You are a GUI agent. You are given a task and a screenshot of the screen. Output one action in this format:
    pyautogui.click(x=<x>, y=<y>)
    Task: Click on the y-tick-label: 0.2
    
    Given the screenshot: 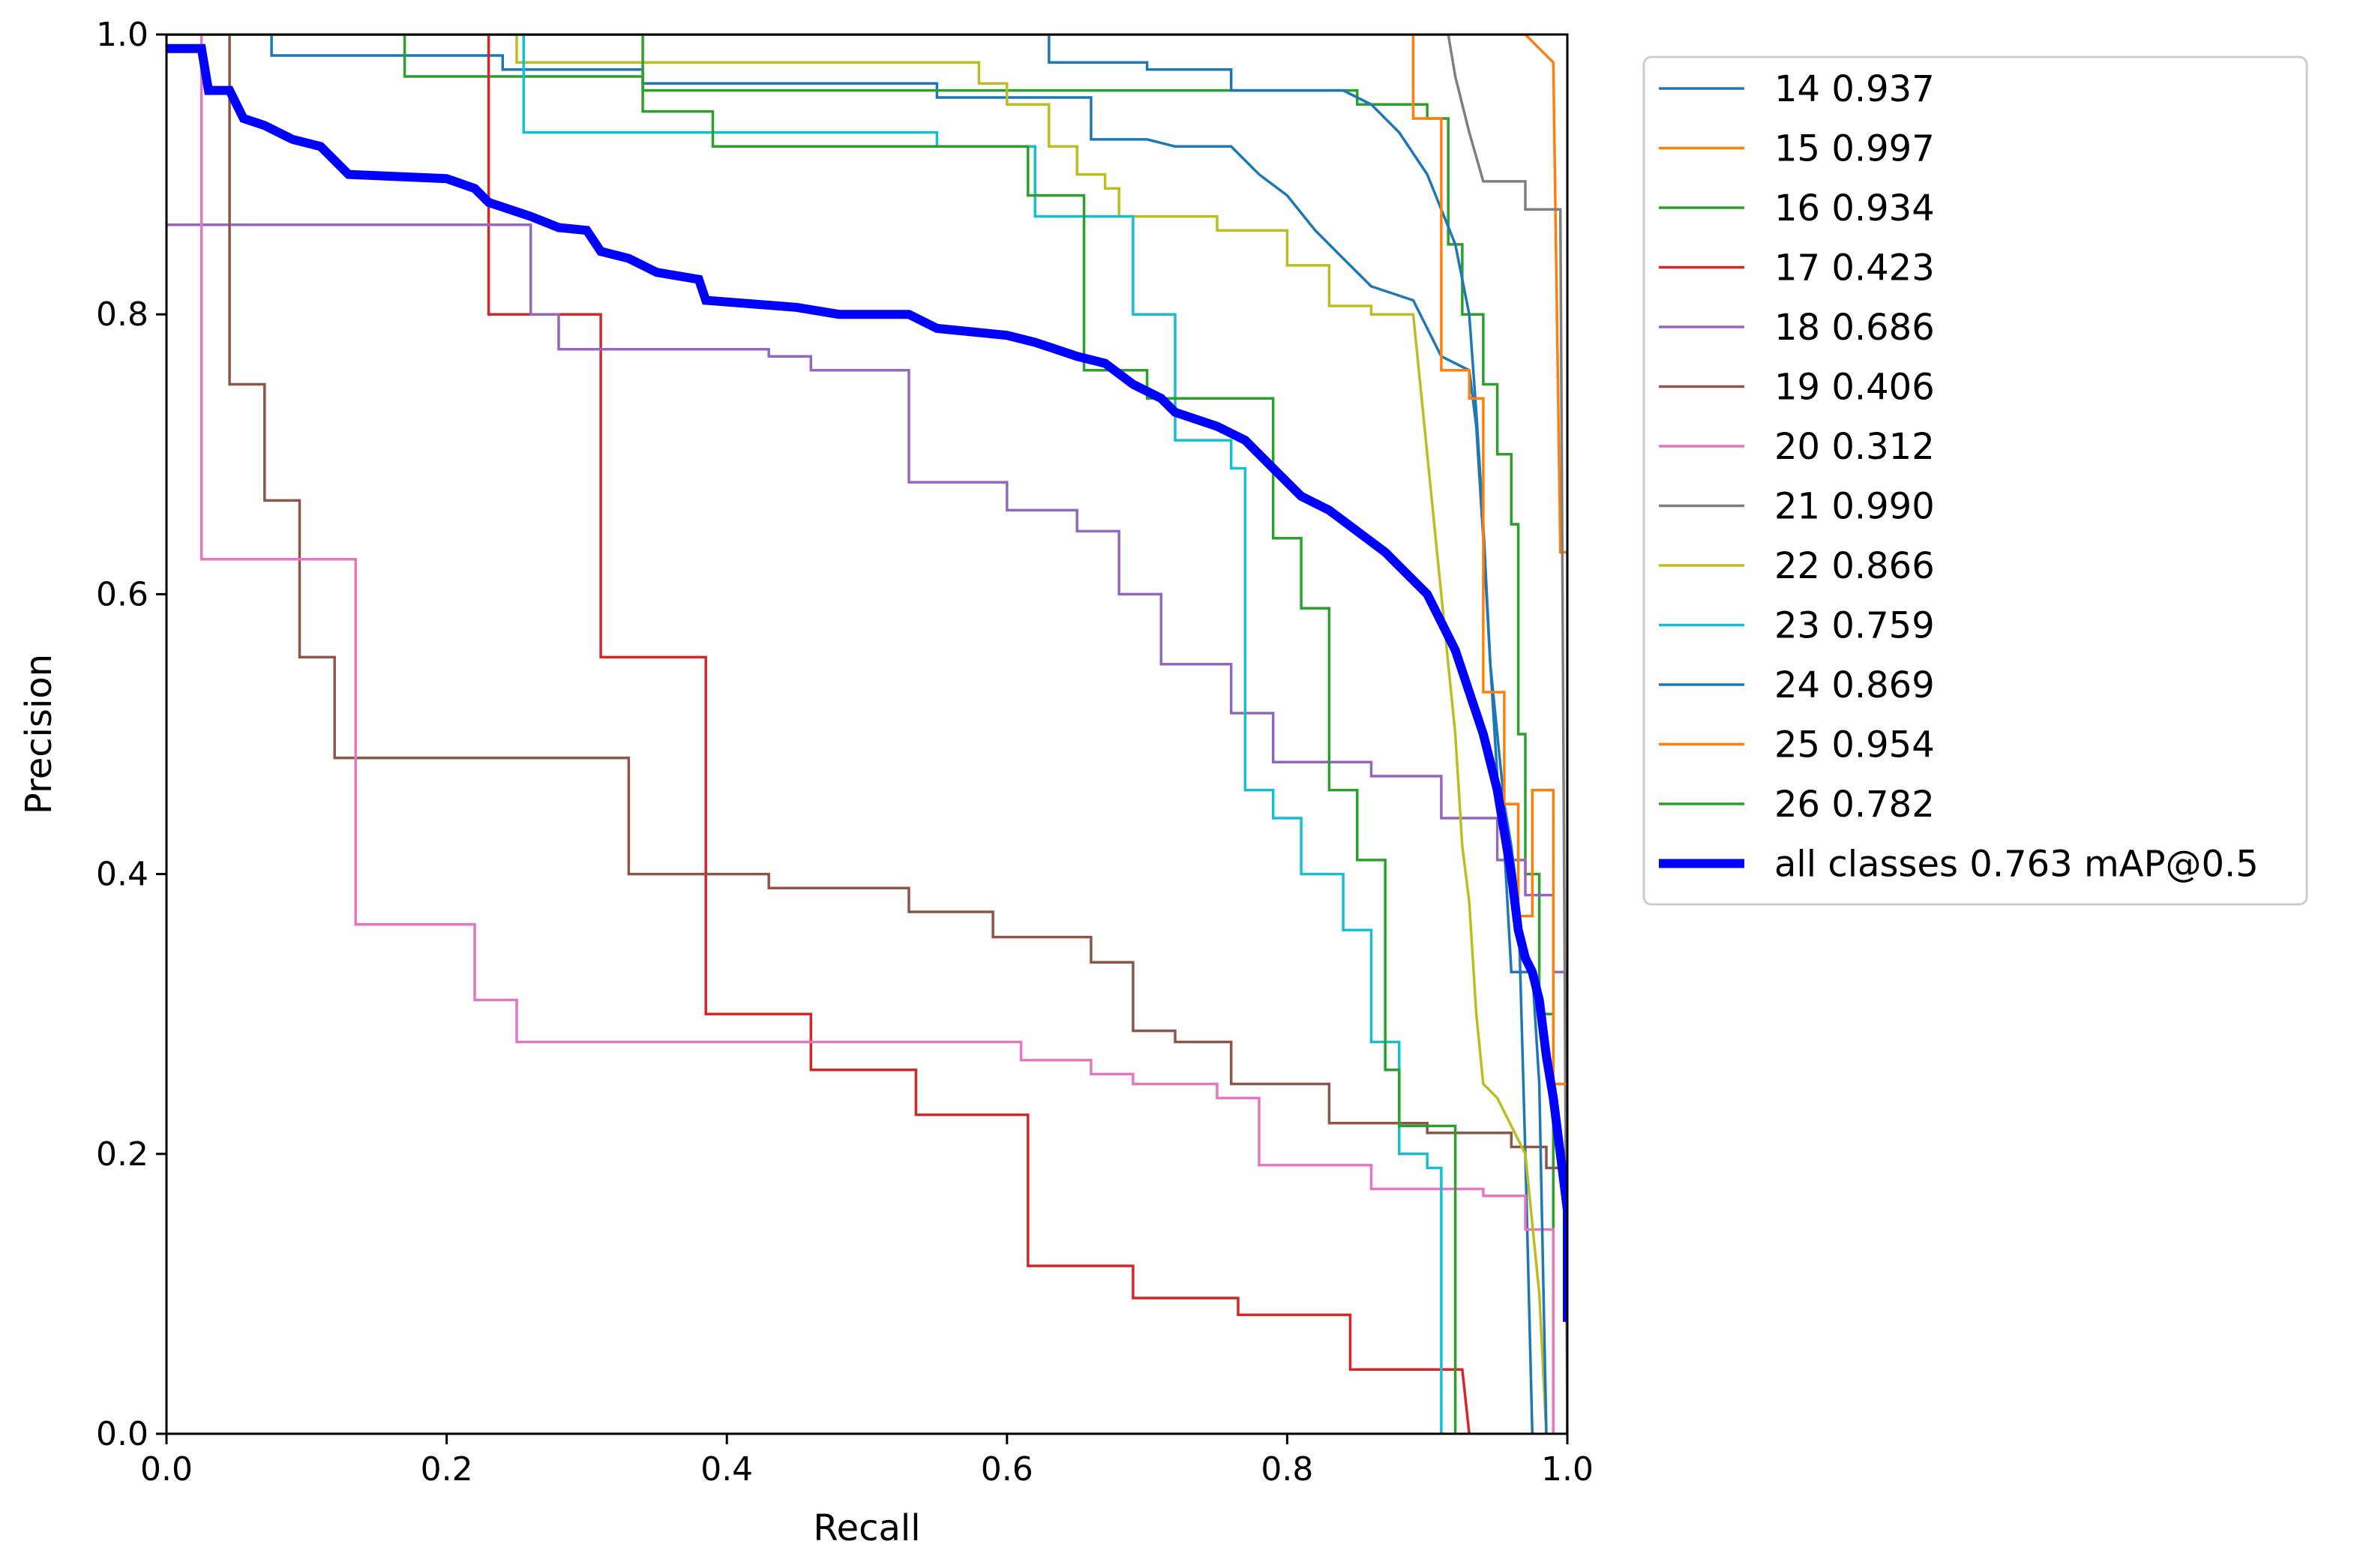 What is the action you would take?
    pyautogui.click(x=122, y=1154)
    